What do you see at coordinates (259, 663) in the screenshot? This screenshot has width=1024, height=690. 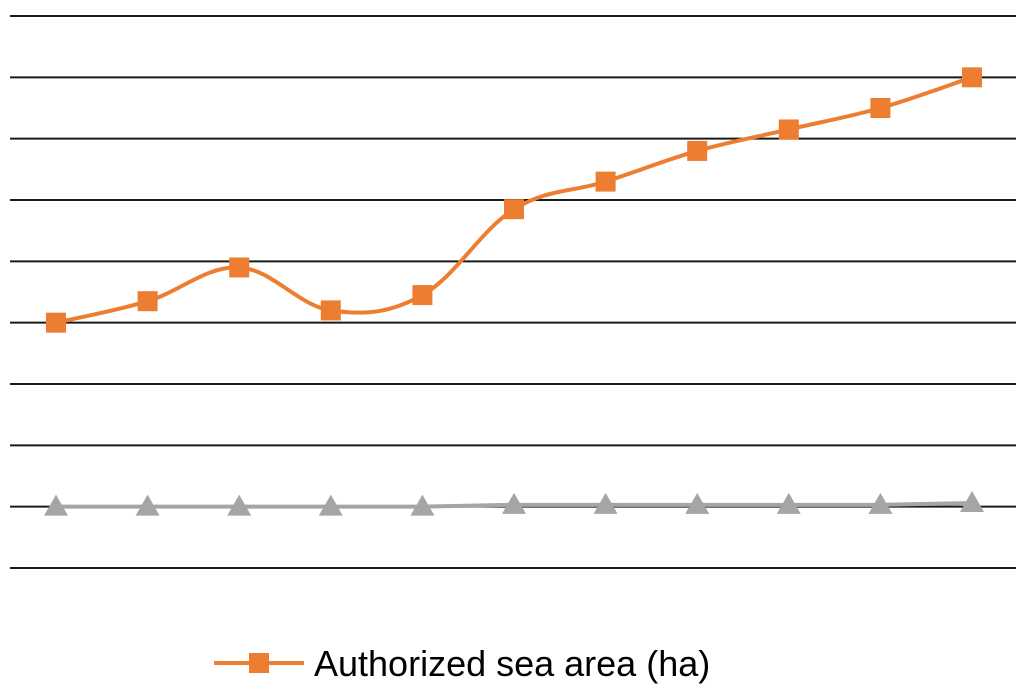 I see `legend-marker-orange` at bounding box center [259, 663].